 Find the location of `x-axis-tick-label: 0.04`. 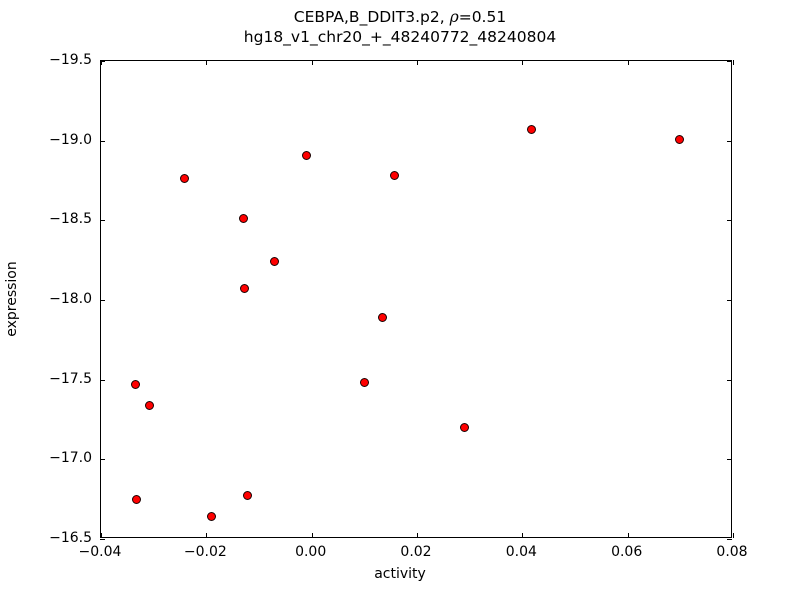

x-axis-tick-label: 0.04 is located at coordinates (521, 552).